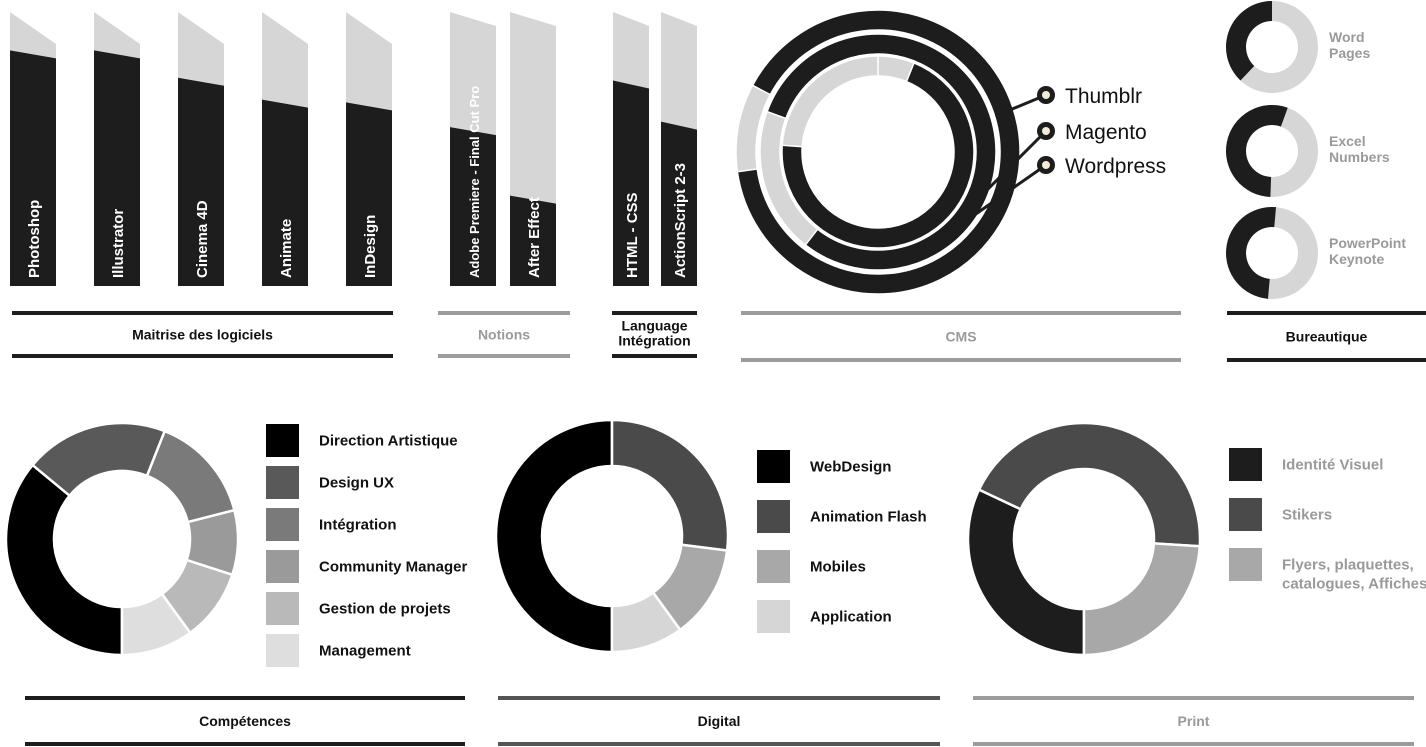 This screenshot has height=747, width=1426. I want to click on donut-label: PowerPoint, so click(1367, 243).